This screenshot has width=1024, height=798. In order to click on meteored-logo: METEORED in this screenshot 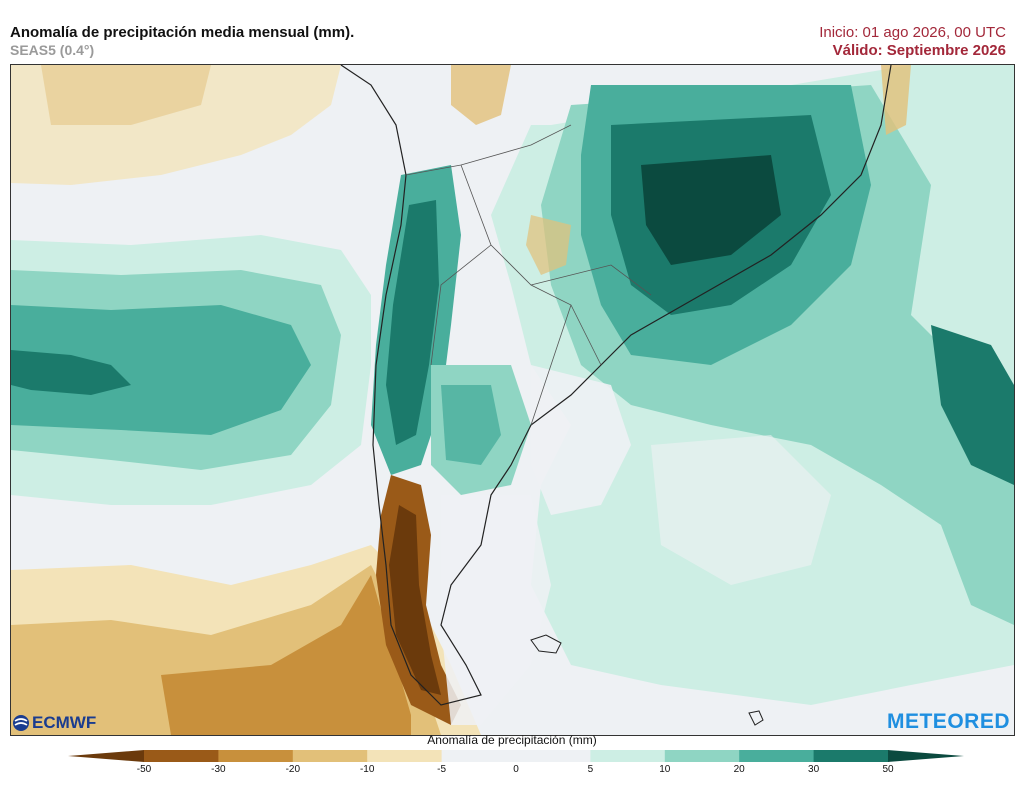, I will do `click(948, 721)`.